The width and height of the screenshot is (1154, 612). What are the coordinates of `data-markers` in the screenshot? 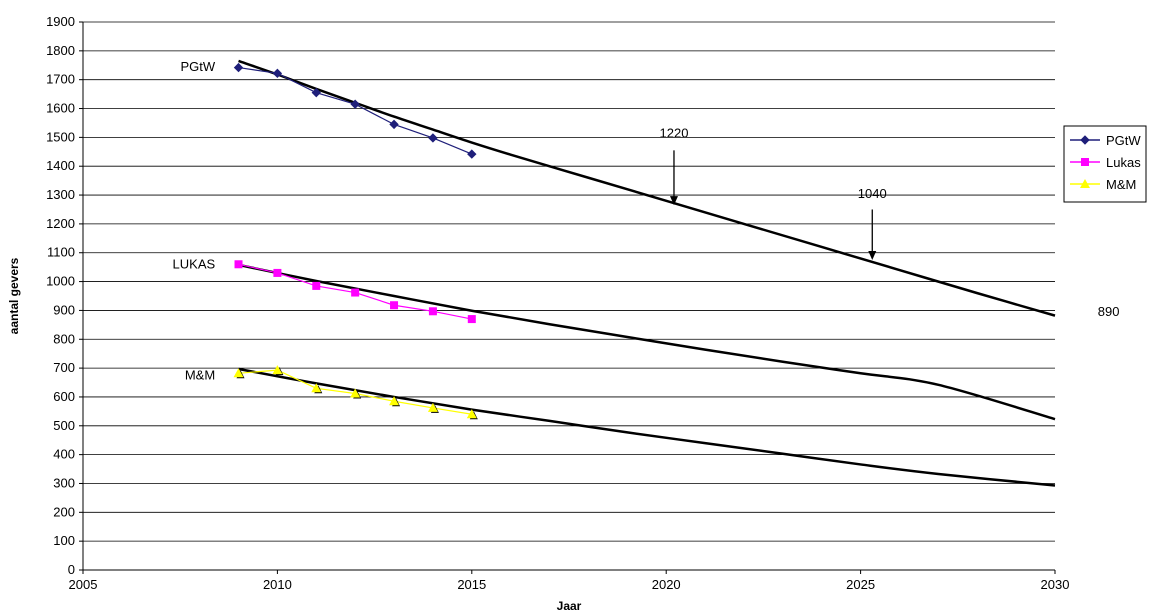 It's located at (355, 241).